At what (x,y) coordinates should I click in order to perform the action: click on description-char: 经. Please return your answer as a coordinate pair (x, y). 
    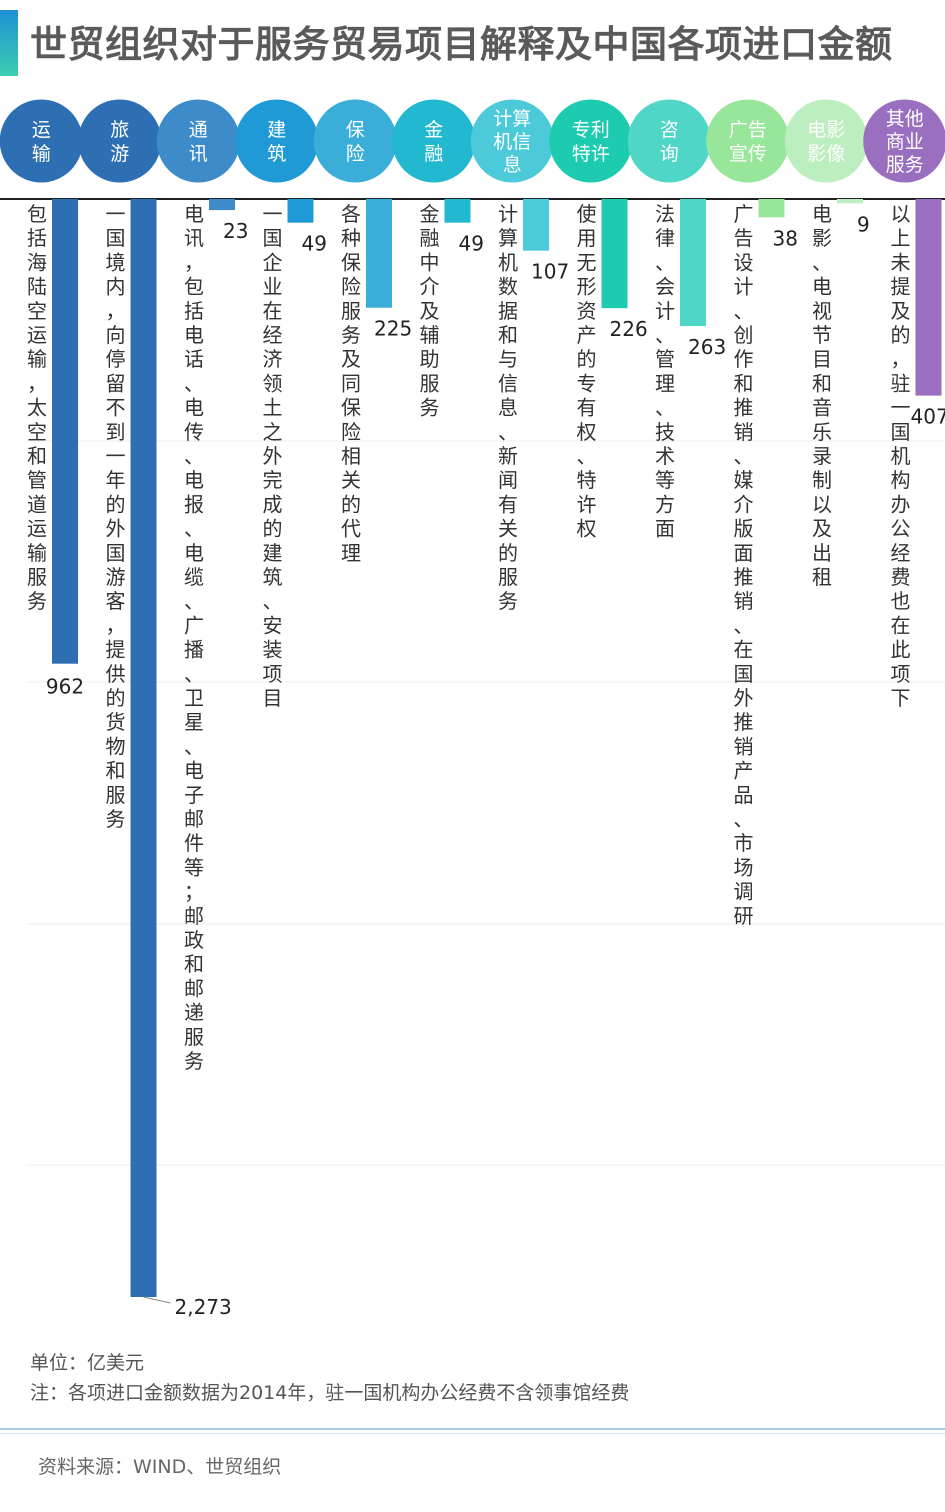
    Looking at the image, I should click on (901, 553).